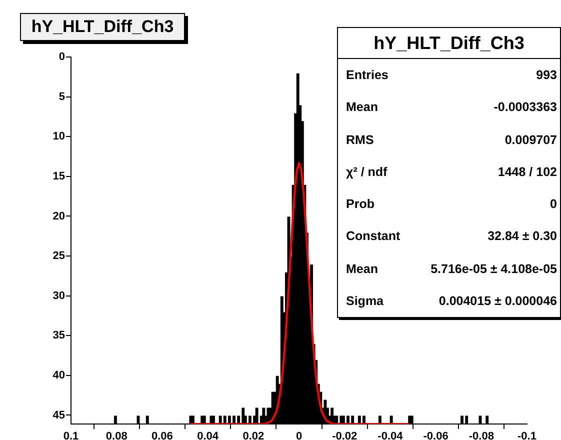  Describe the element at coordinates (481, 435) in the screenshot. I see `x-tick-label: -0.08` at that location.